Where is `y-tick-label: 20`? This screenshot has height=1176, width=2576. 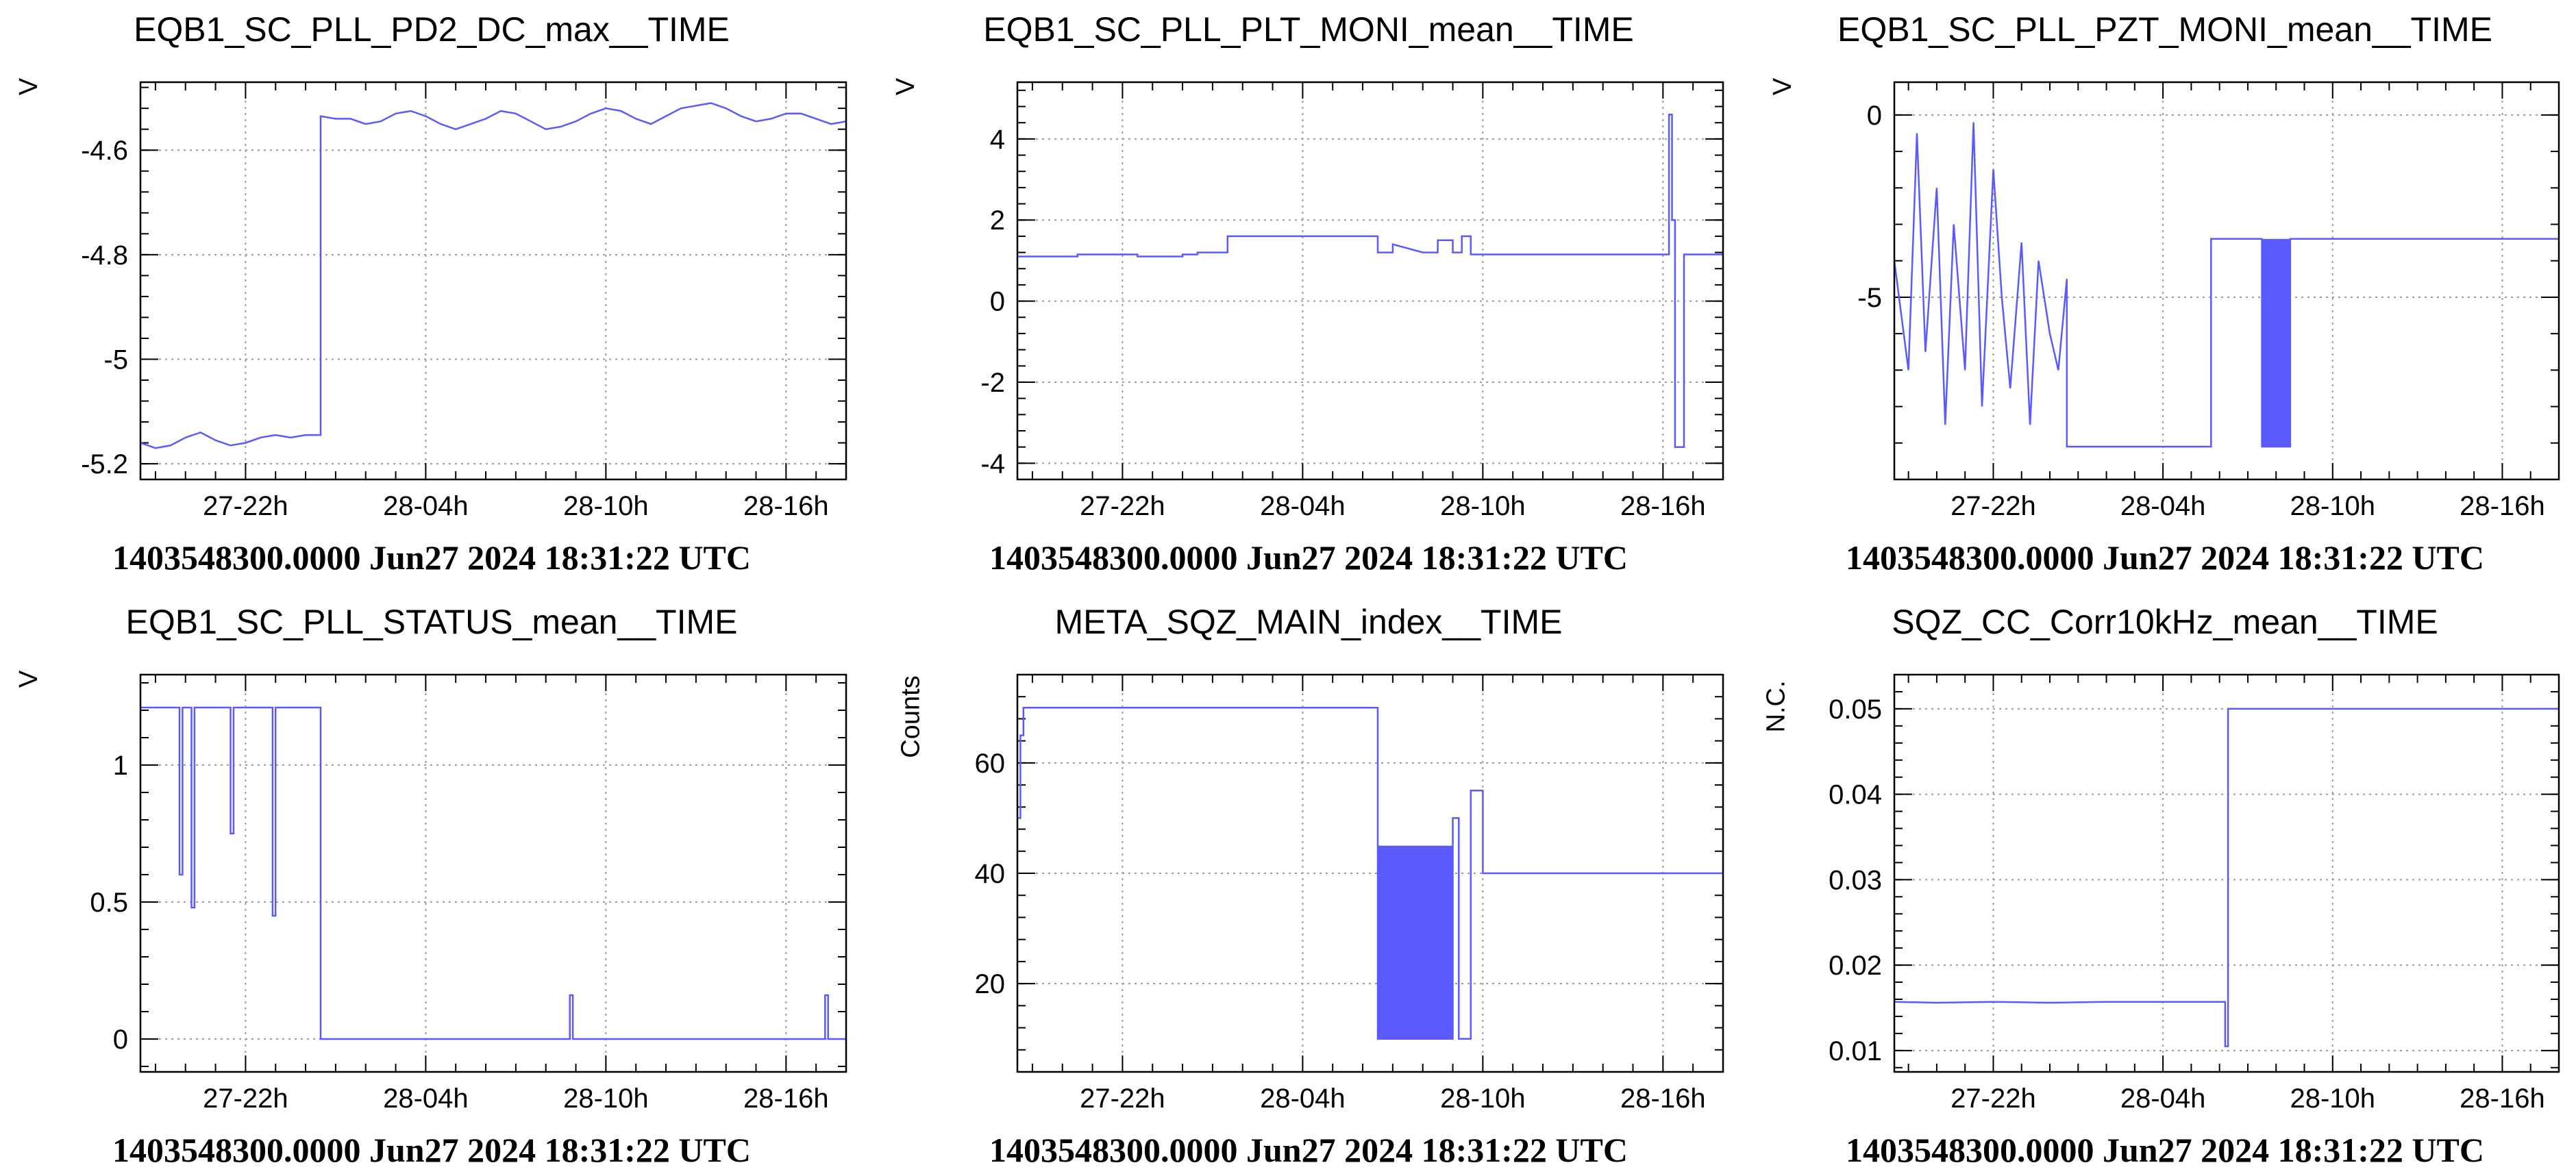 y-tick-label: 20 is located at coordinates (990, 984).